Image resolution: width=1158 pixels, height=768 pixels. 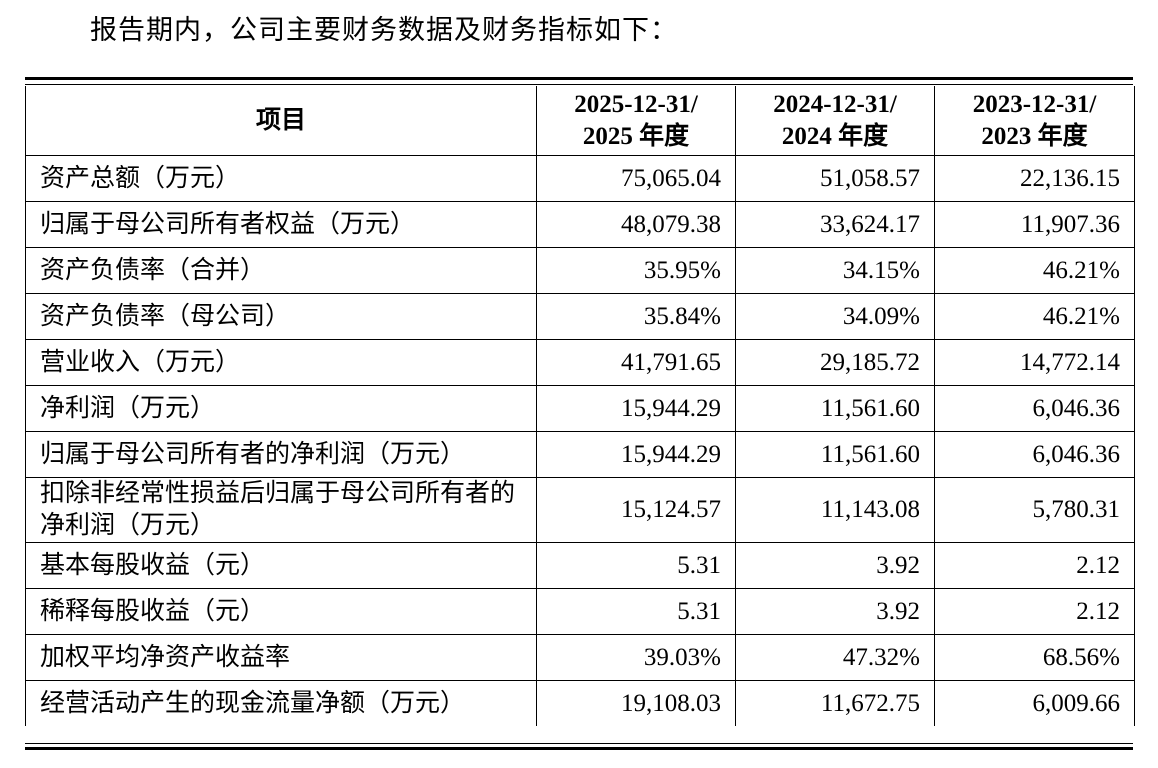 What do you see at coordinates (636, 224) in the screenshot?
I see `cell-value: 48,079.38` at bounding box center [636, 224].